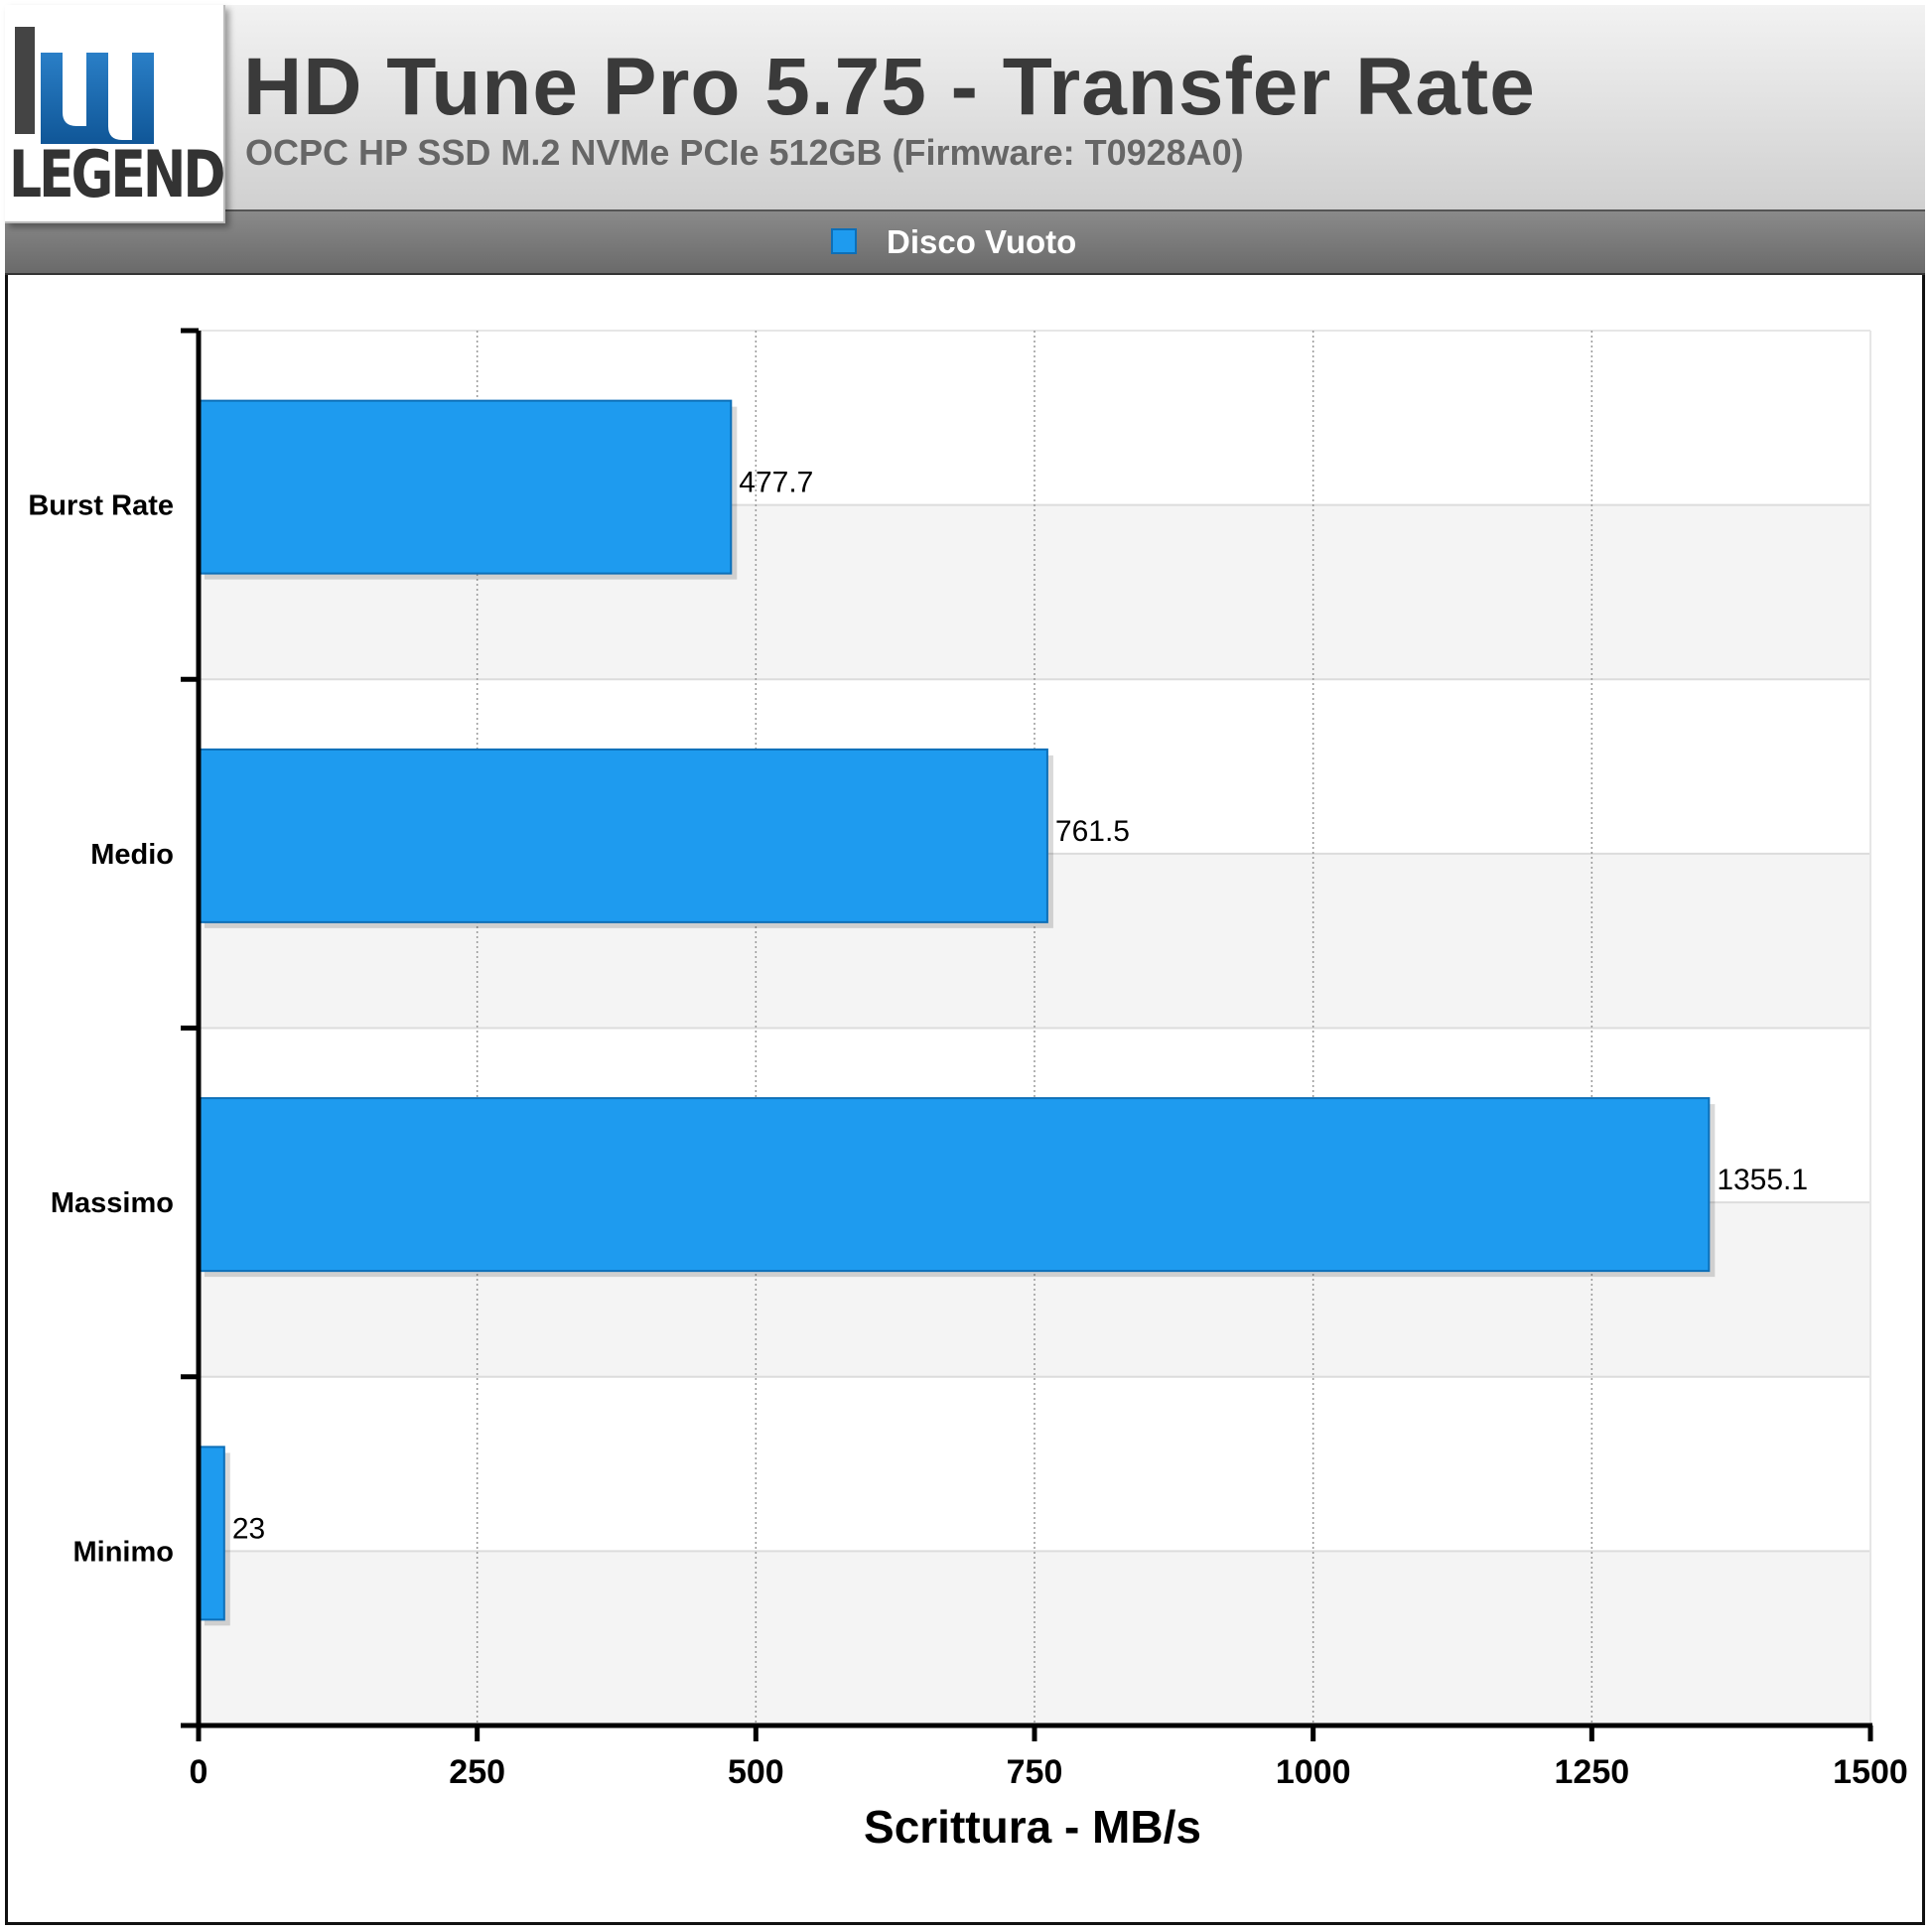 The width and height of the screenshot is (1932, 1932). I want to click on data-label: 1355.1, so click(1762, 1180).